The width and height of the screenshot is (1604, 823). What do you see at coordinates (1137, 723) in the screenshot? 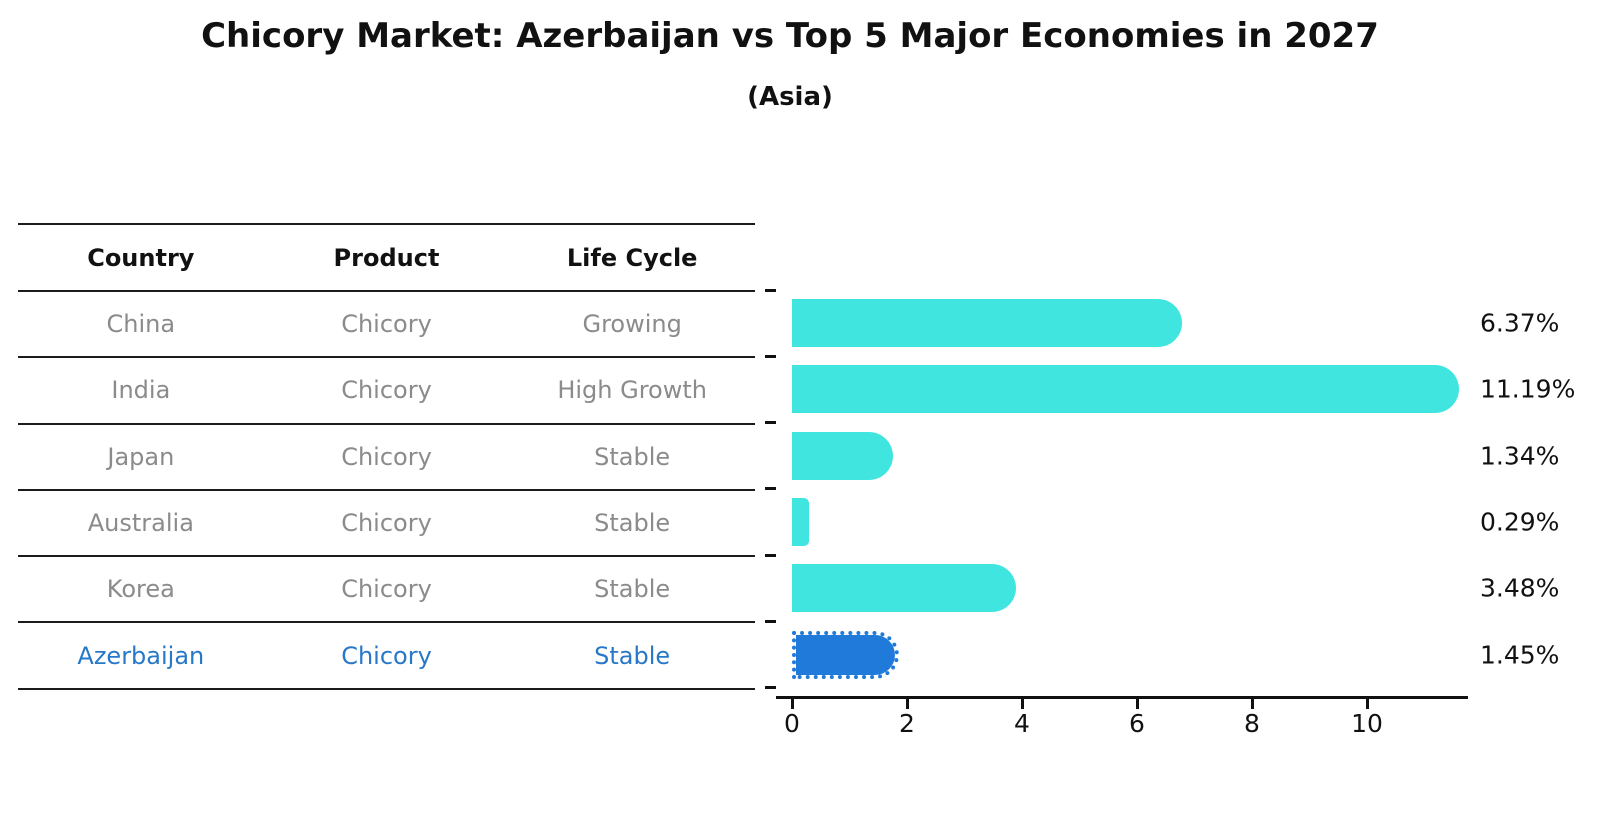
I see `x-axis-tick-label: 6` at bounding box center [1137, 723].